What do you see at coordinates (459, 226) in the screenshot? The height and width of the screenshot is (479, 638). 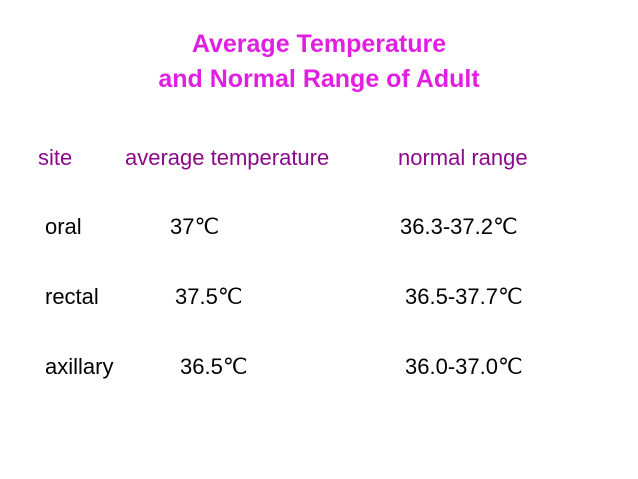 I see `table-cell: 36.3-37.2℃` at bounding box center [459, 226].